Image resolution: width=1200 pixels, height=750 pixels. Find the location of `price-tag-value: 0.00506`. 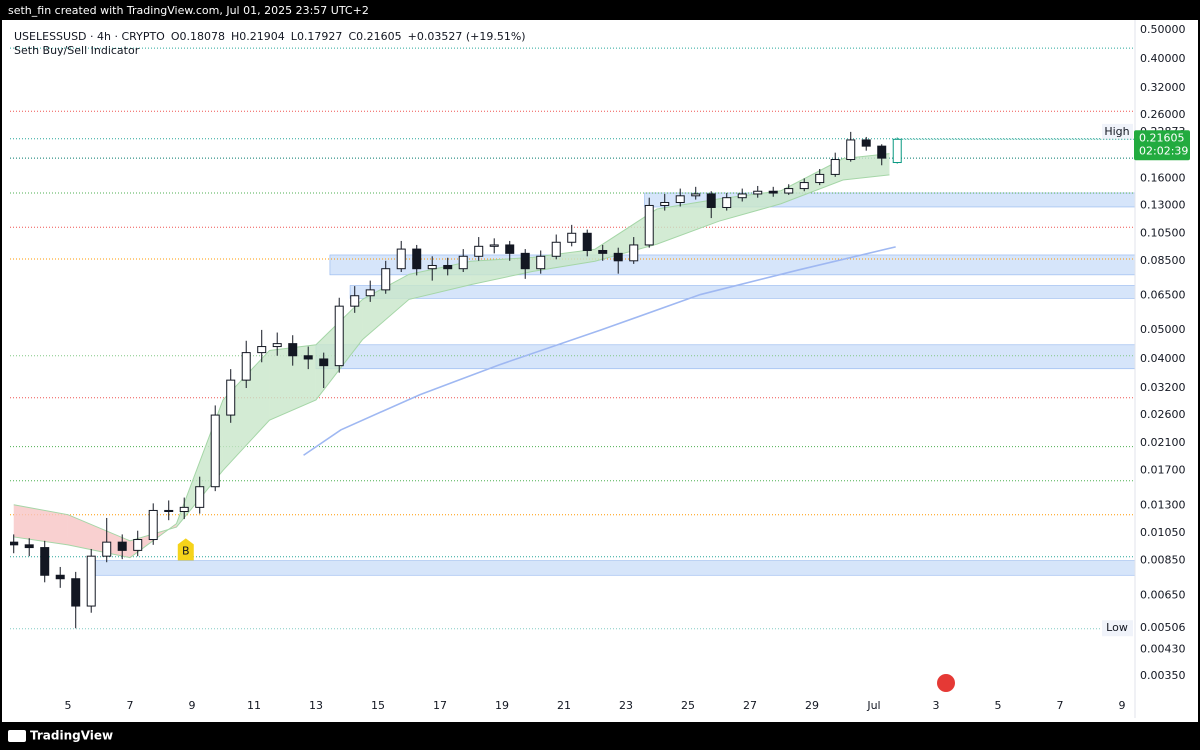

price-tag-value: 0.00506 is located at coordinates (1163, 627).